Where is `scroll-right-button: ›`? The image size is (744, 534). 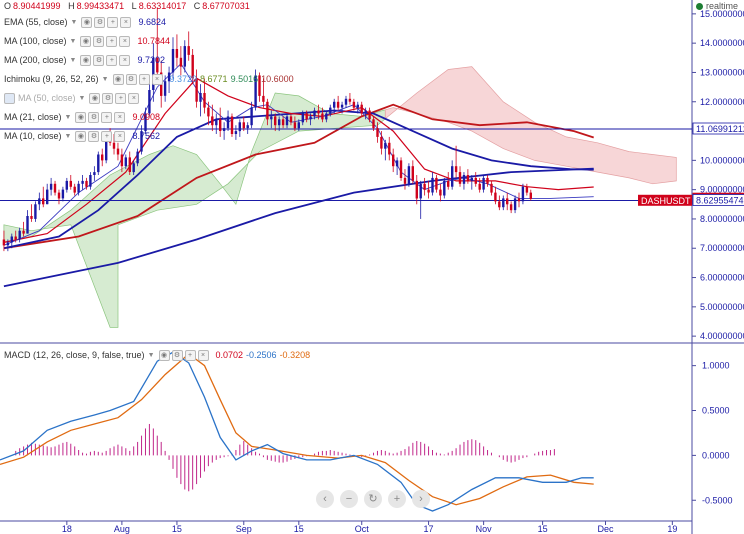 scroll-right-button: › is located at coordinates (421, 499).